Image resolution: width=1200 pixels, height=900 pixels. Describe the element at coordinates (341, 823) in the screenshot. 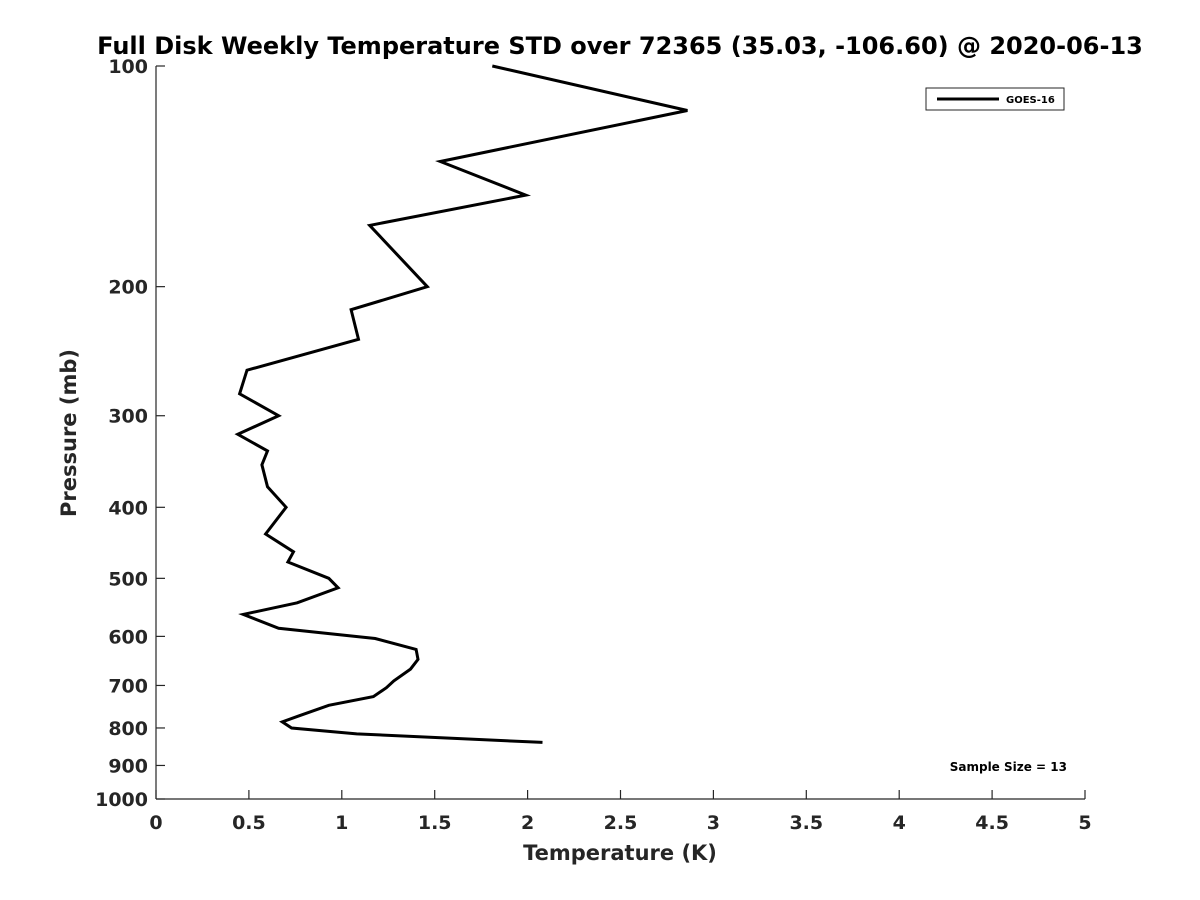

I see `x-tick-label: 1` at that location.